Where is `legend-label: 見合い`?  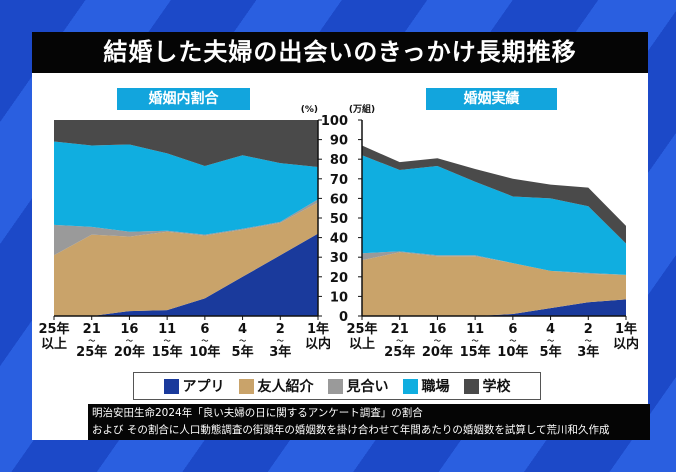 legend-label: 見合い is located at coordinates (367, 387).